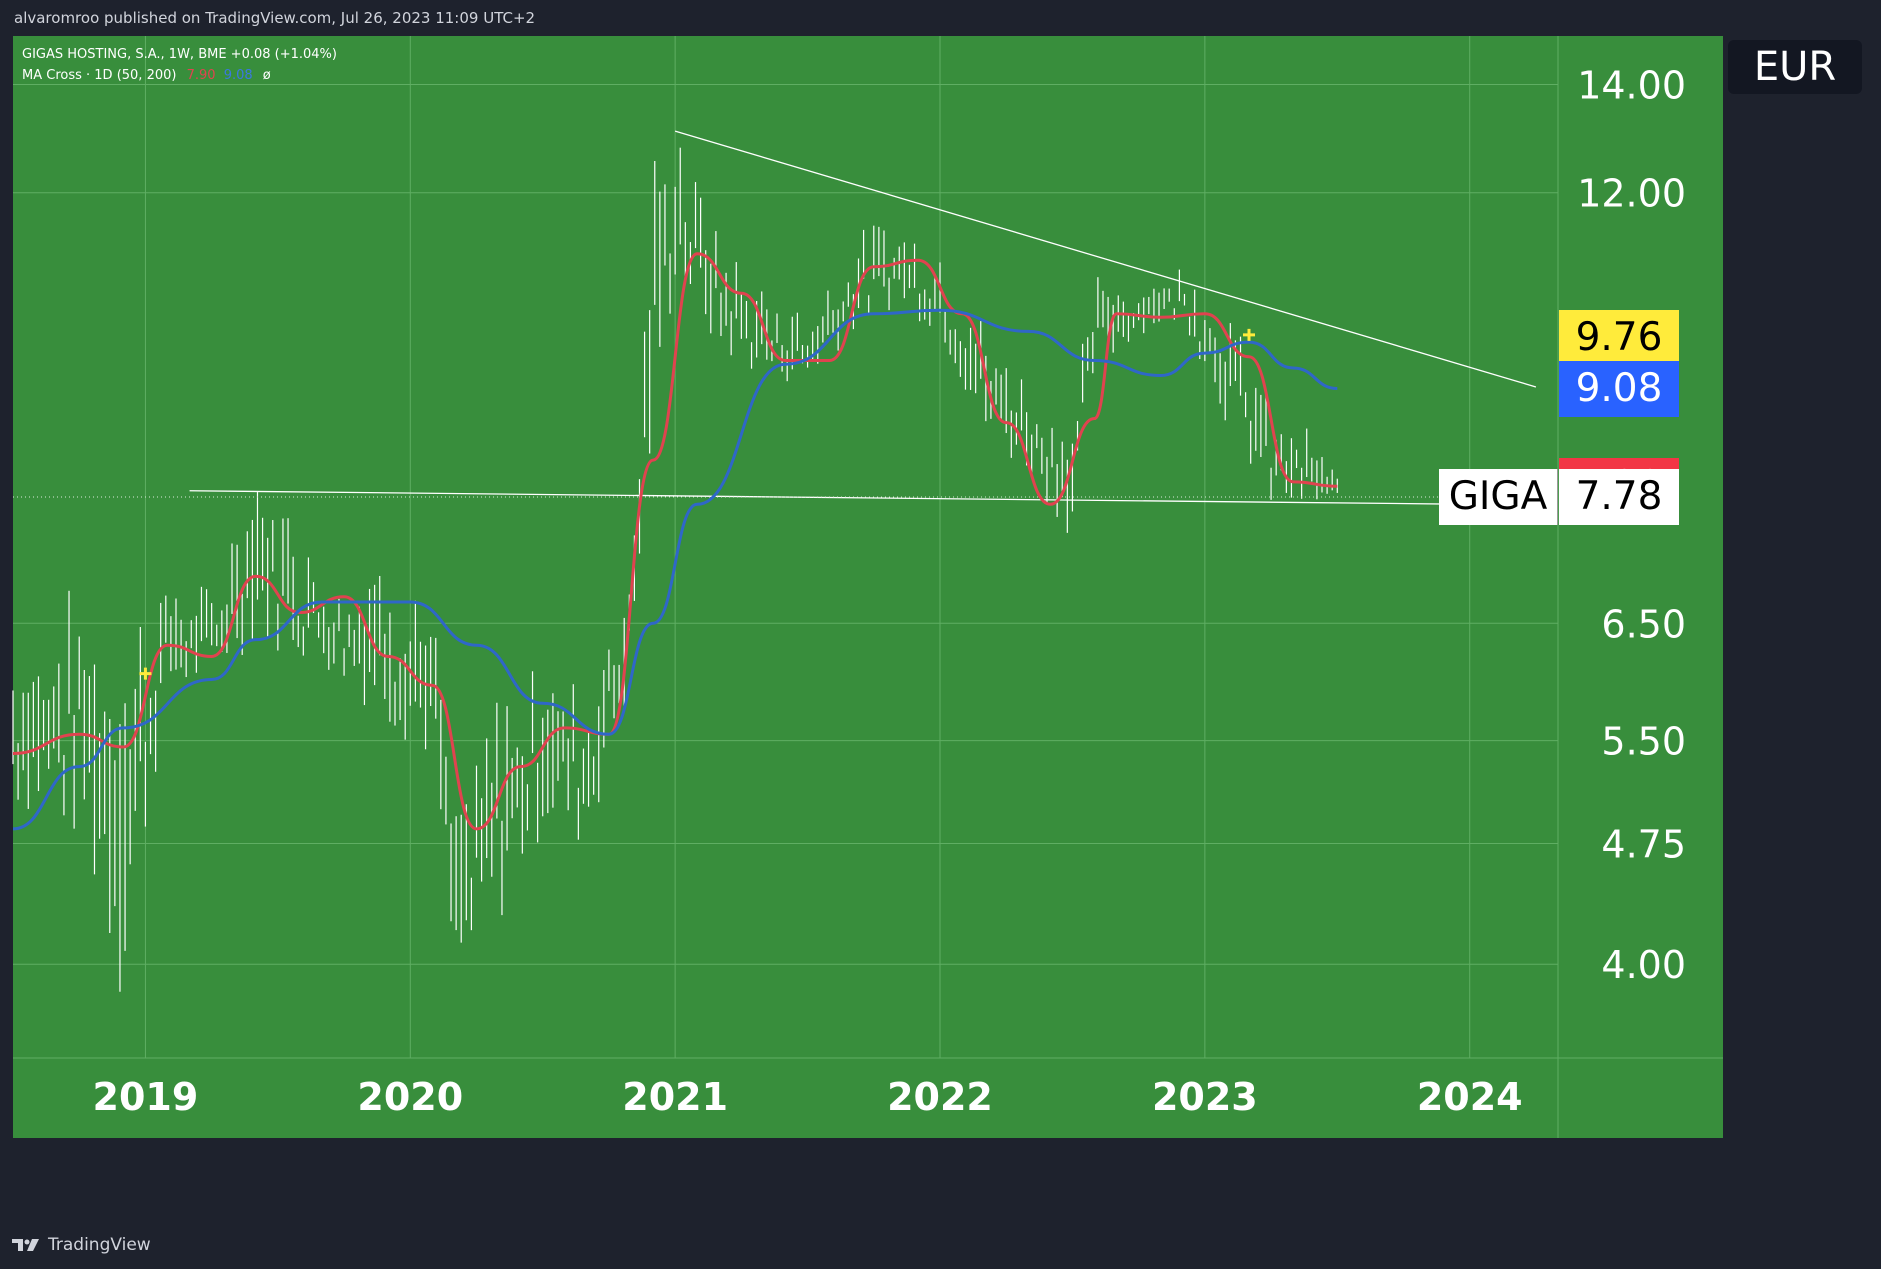 This screenshot has width=1881, height=1269. Describe the element at coordinates (1795, 67) in the screenshot. I see `currency-button: EUR` at that location.